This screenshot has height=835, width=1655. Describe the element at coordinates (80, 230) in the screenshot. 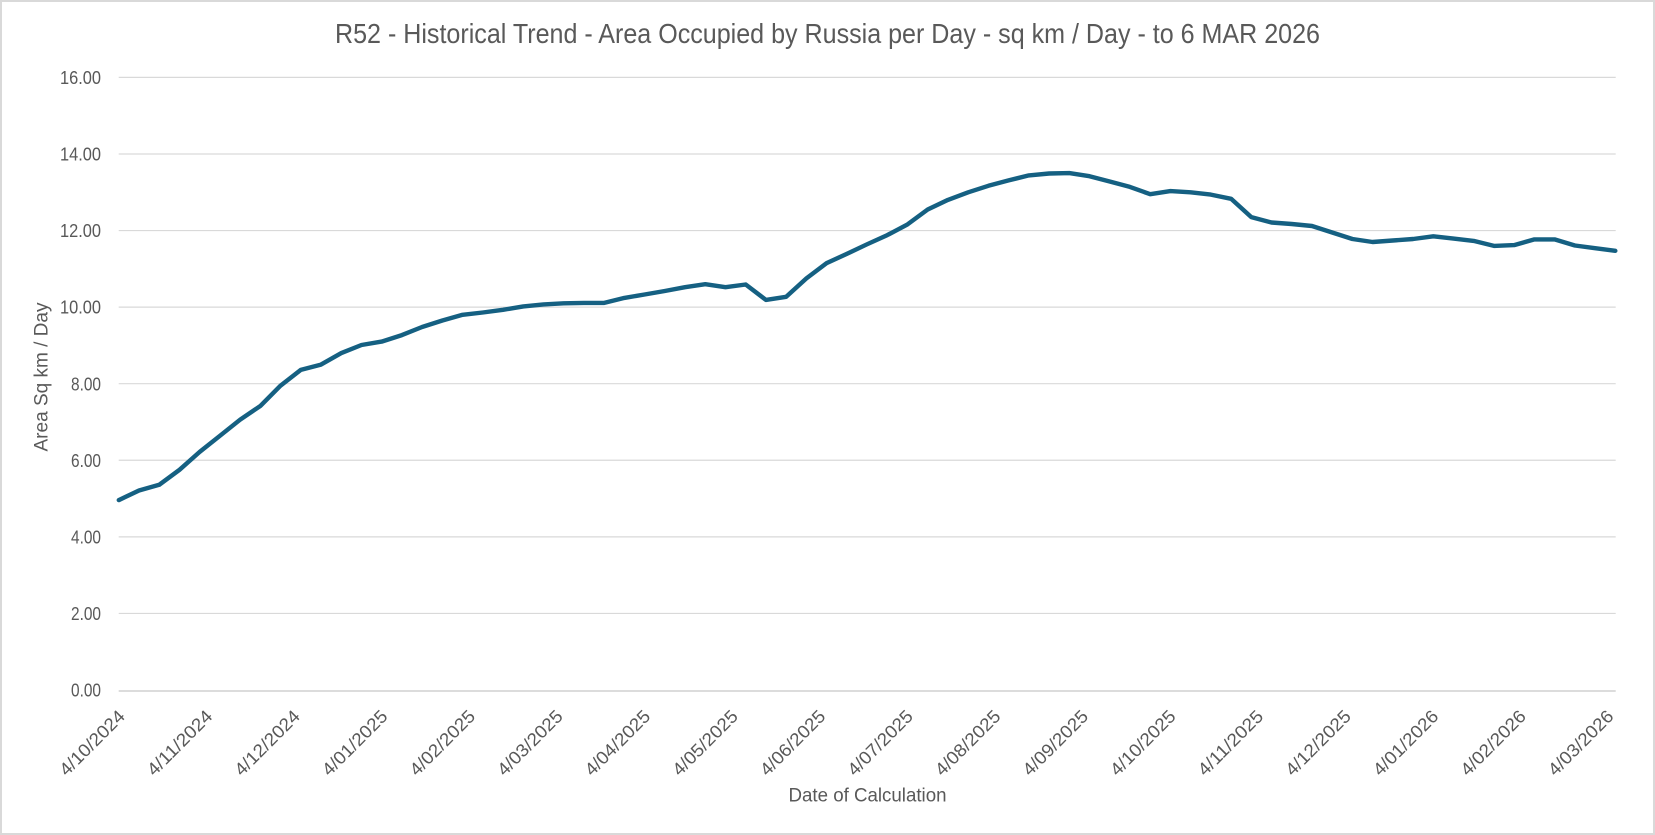

I see `svg-text: 12.00` at that location.